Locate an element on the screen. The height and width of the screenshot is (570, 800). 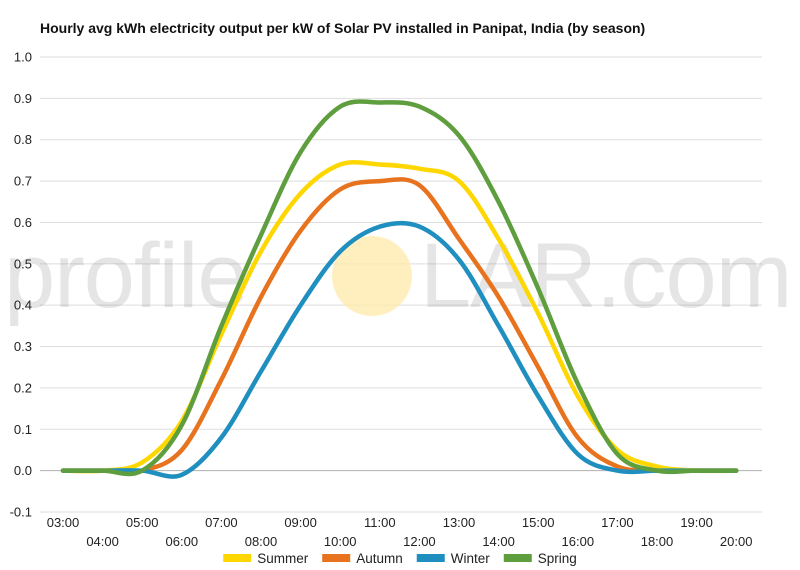
legend-label-autumn: Autumn is located at coordinates (379, 558).